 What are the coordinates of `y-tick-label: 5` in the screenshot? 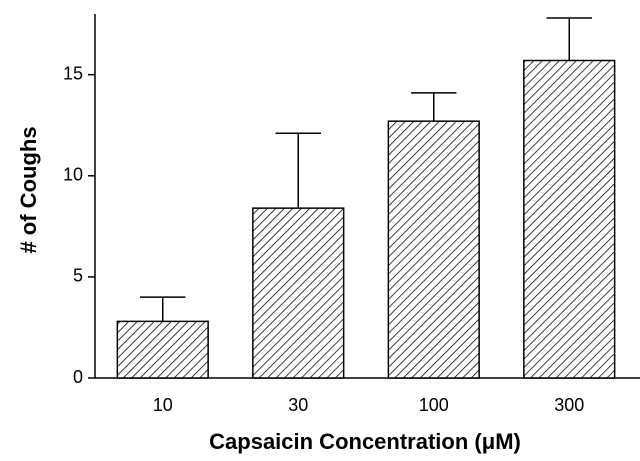 It's located at (78, 276).